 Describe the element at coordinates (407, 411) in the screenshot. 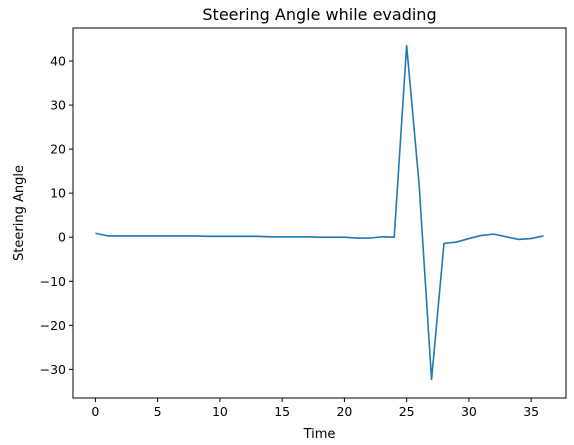

I see `x-tick-label: 25` at that location.